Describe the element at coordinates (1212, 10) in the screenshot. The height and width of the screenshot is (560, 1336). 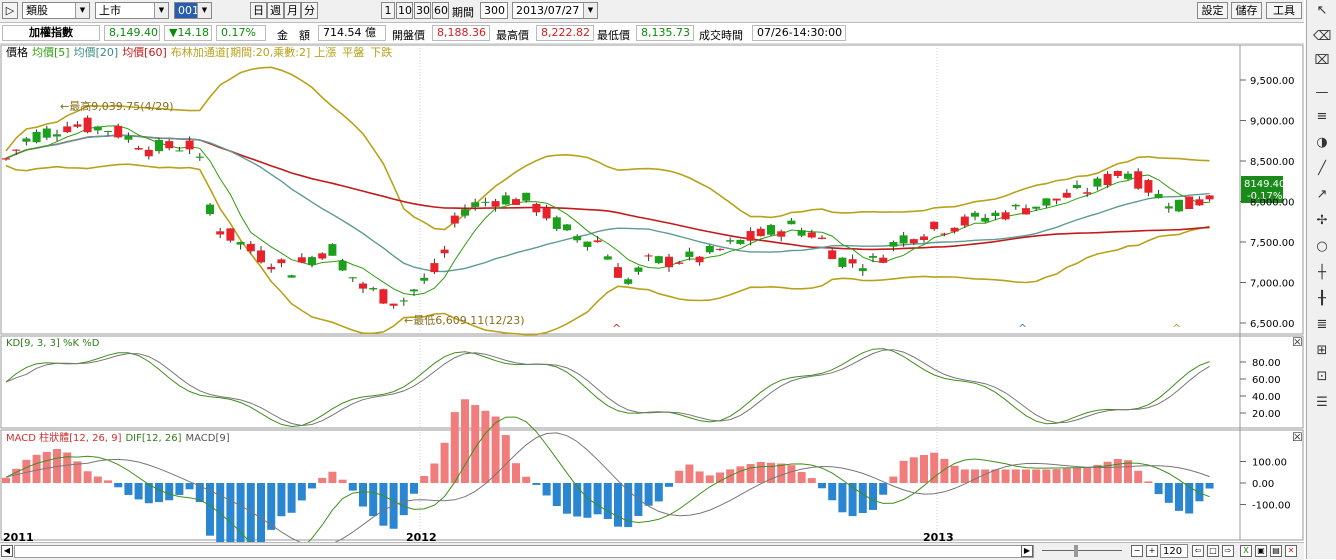
I see `settings-button: 設定` at that location.